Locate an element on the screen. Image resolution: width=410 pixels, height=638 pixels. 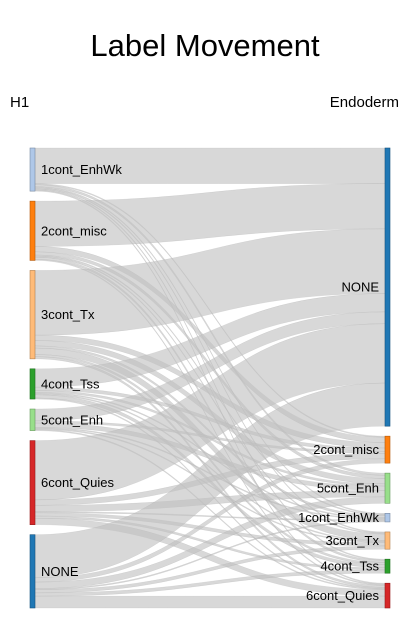
left-node-label: 4cont_Tss is located at coordinates (70, 383).